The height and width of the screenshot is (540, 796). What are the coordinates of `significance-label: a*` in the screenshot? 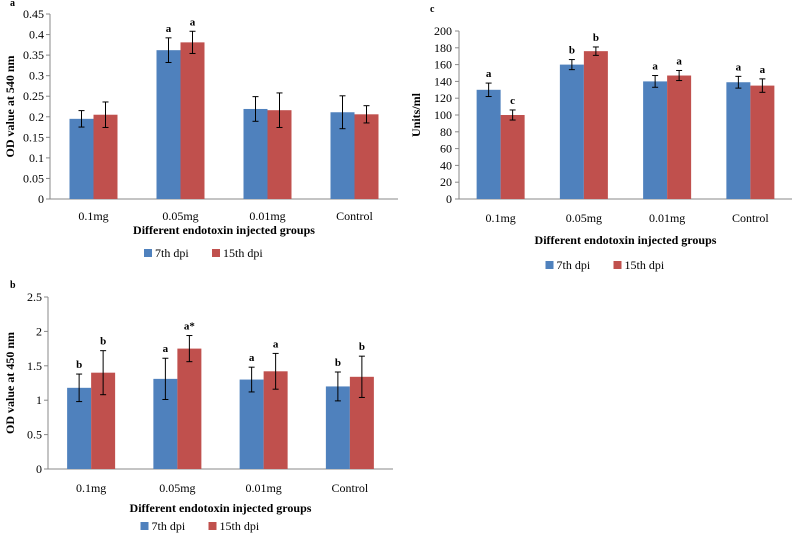 It's located at (190, 327).